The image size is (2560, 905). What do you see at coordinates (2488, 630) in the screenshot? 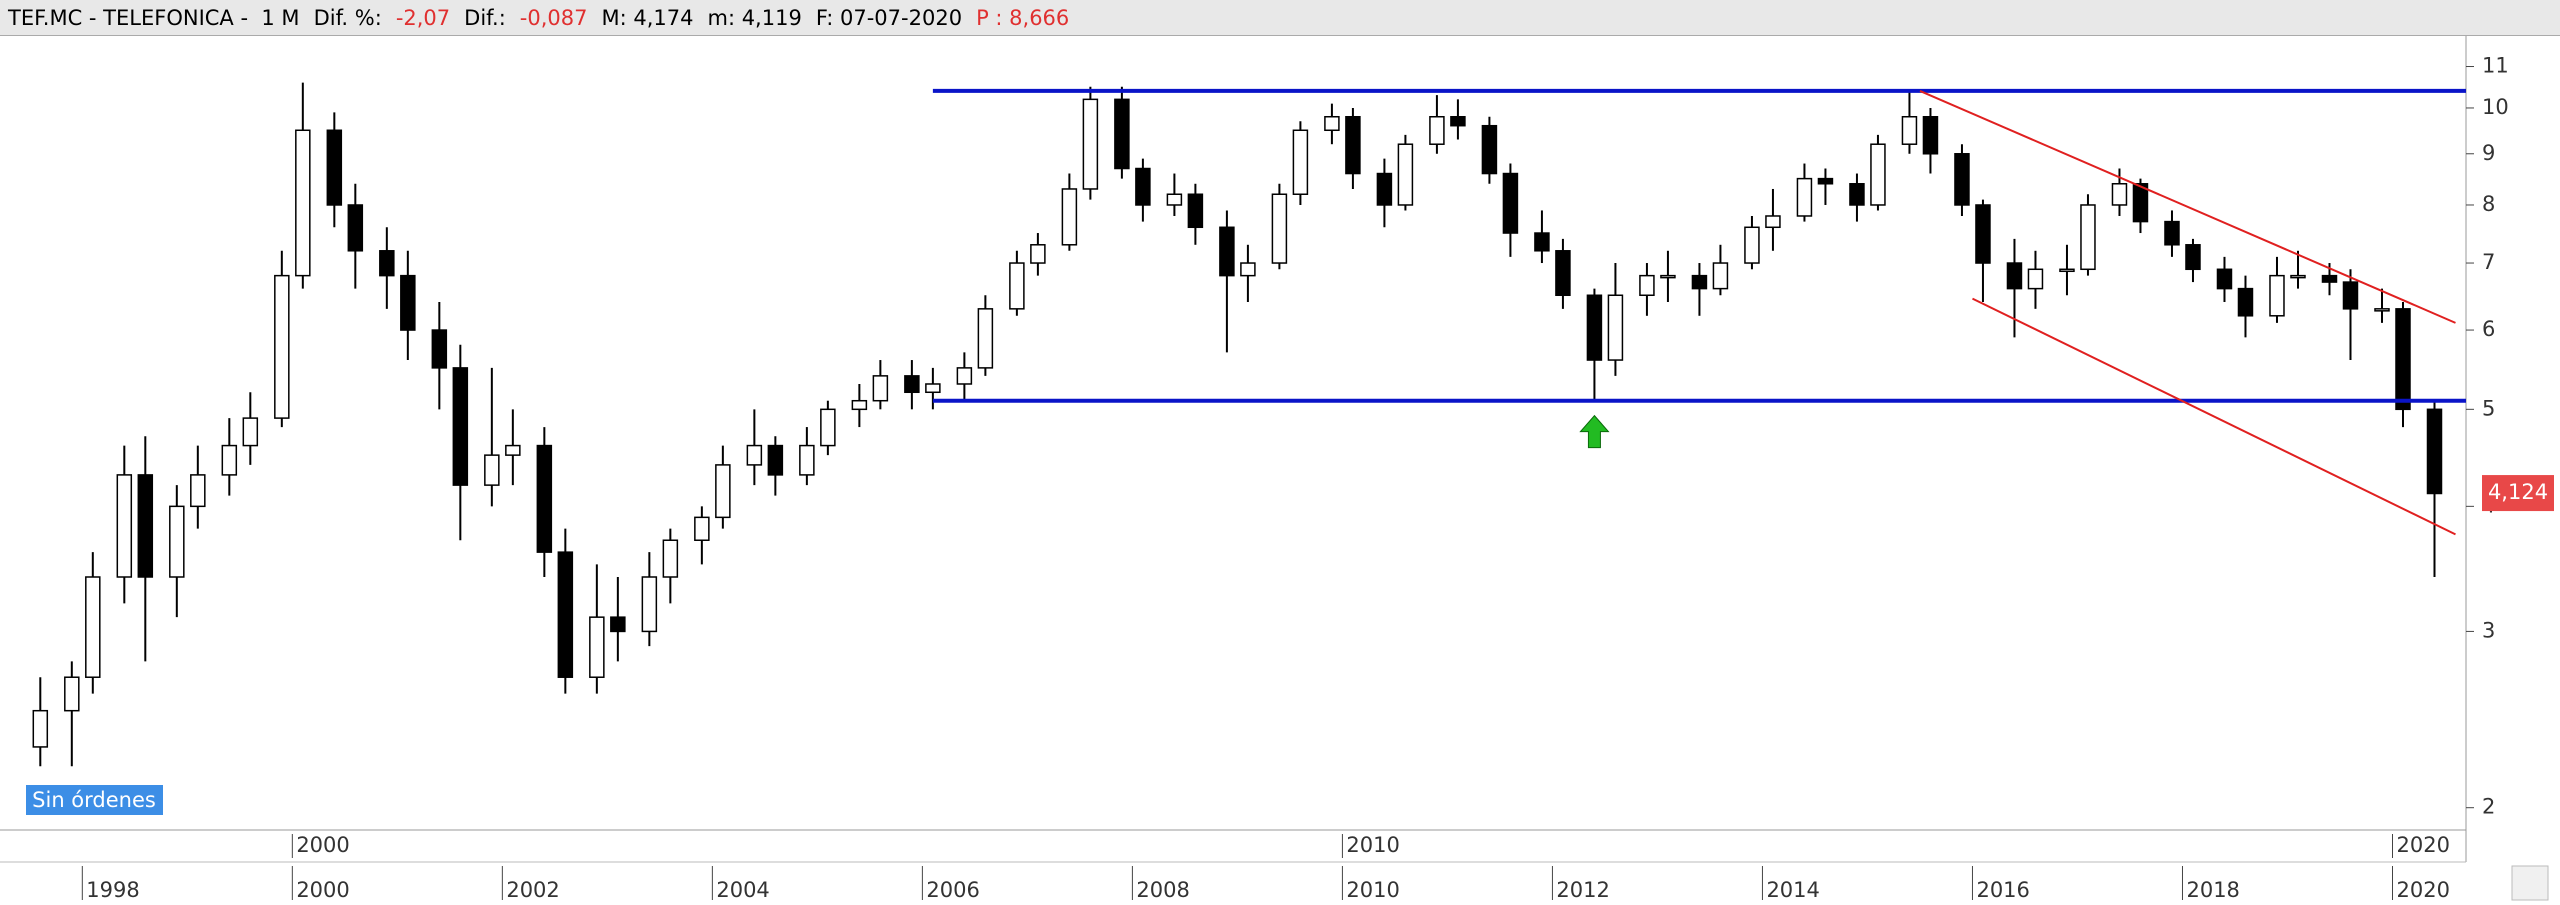
I see `y-tick-label: 3` at bounding box center [2488, 630].